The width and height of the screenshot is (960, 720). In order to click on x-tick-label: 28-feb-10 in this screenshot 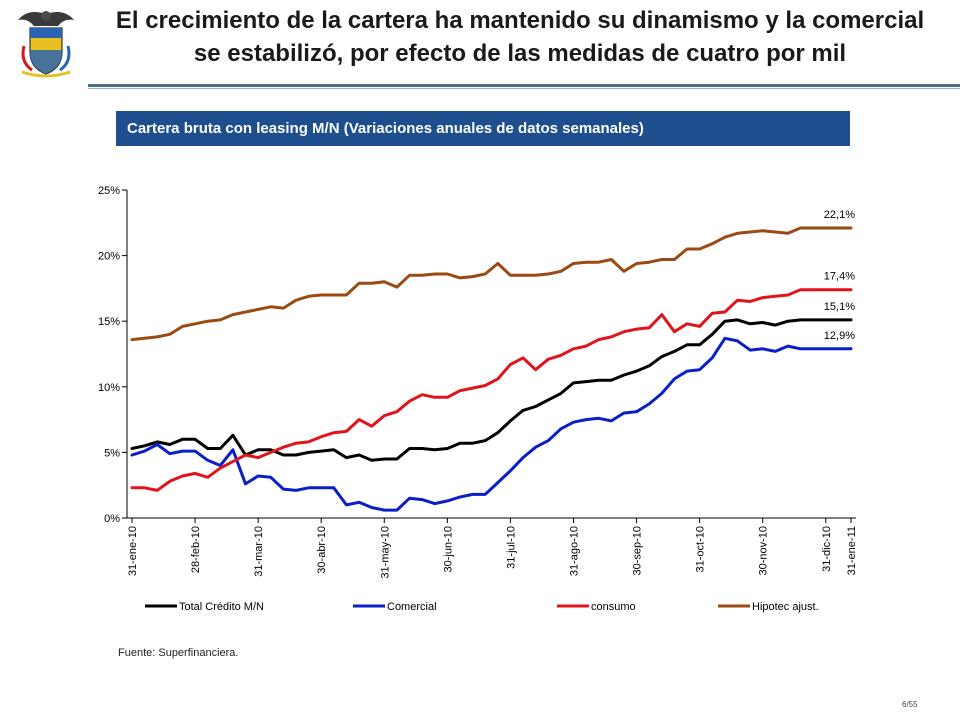, I will do `click(196, 549)`.